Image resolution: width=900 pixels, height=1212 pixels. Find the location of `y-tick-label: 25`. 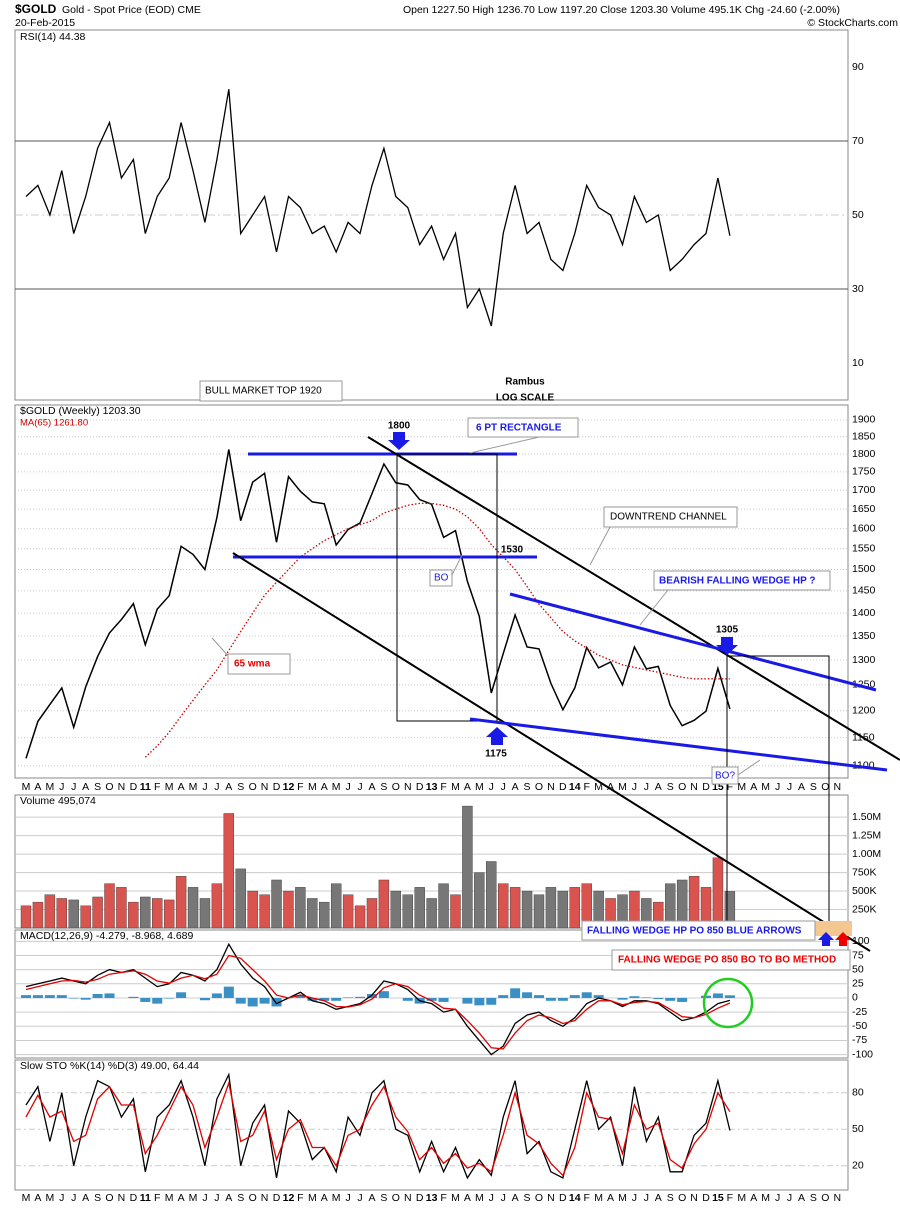

y-tick-label: 25 is located at coordinates (858, 984).